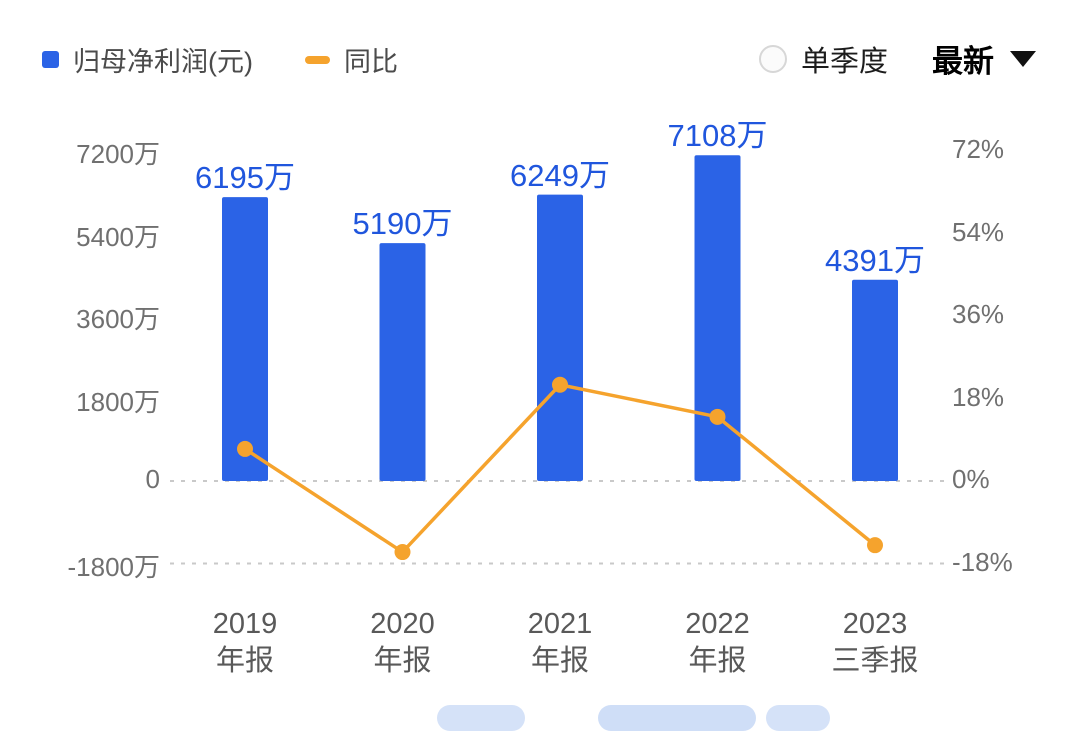  Describe the element at coordinates (875, 260) in the screenshot. I see `bar-value-label: 4391万` at that location.